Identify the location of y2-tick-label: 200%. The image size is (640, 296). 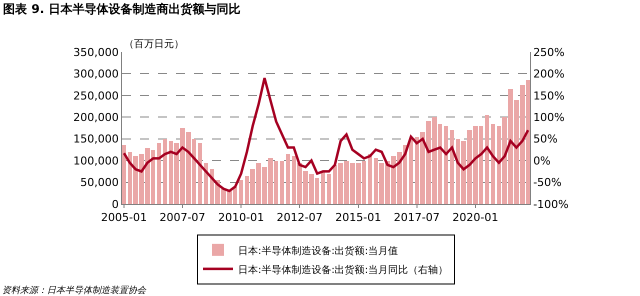
(549, 74).